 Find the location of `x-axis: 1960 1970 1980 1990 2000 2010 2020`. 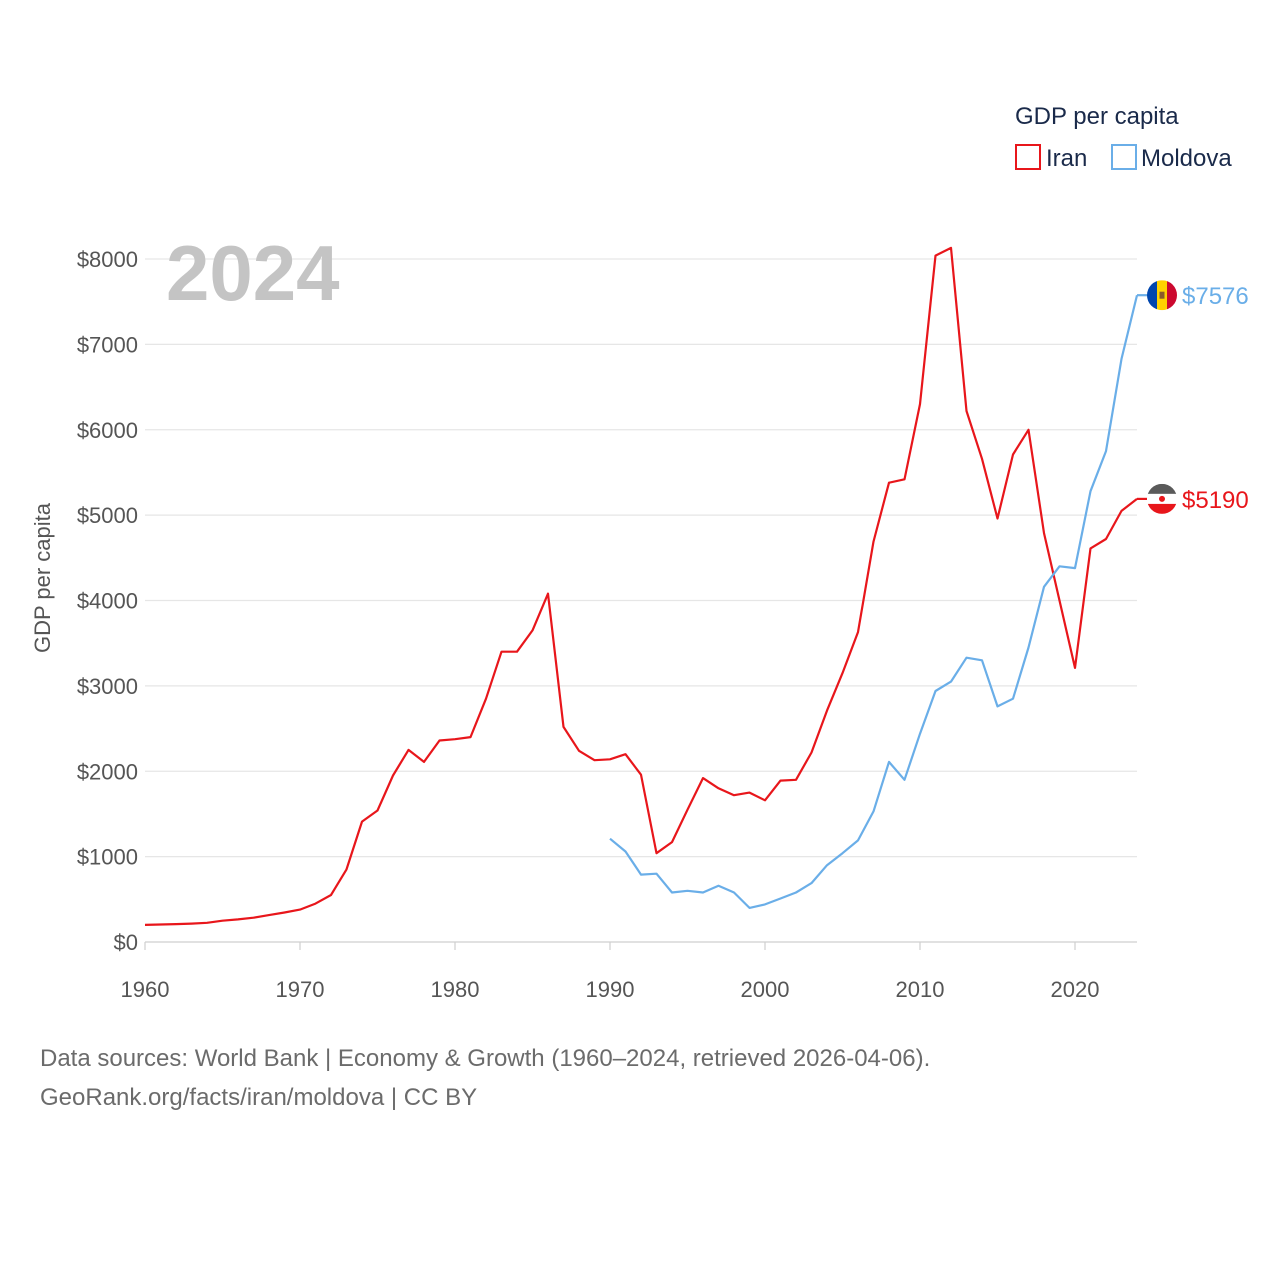

x-axis: 1960 1970 1980 1990 2000 2010 2020 is located at coordinates (610, 972).